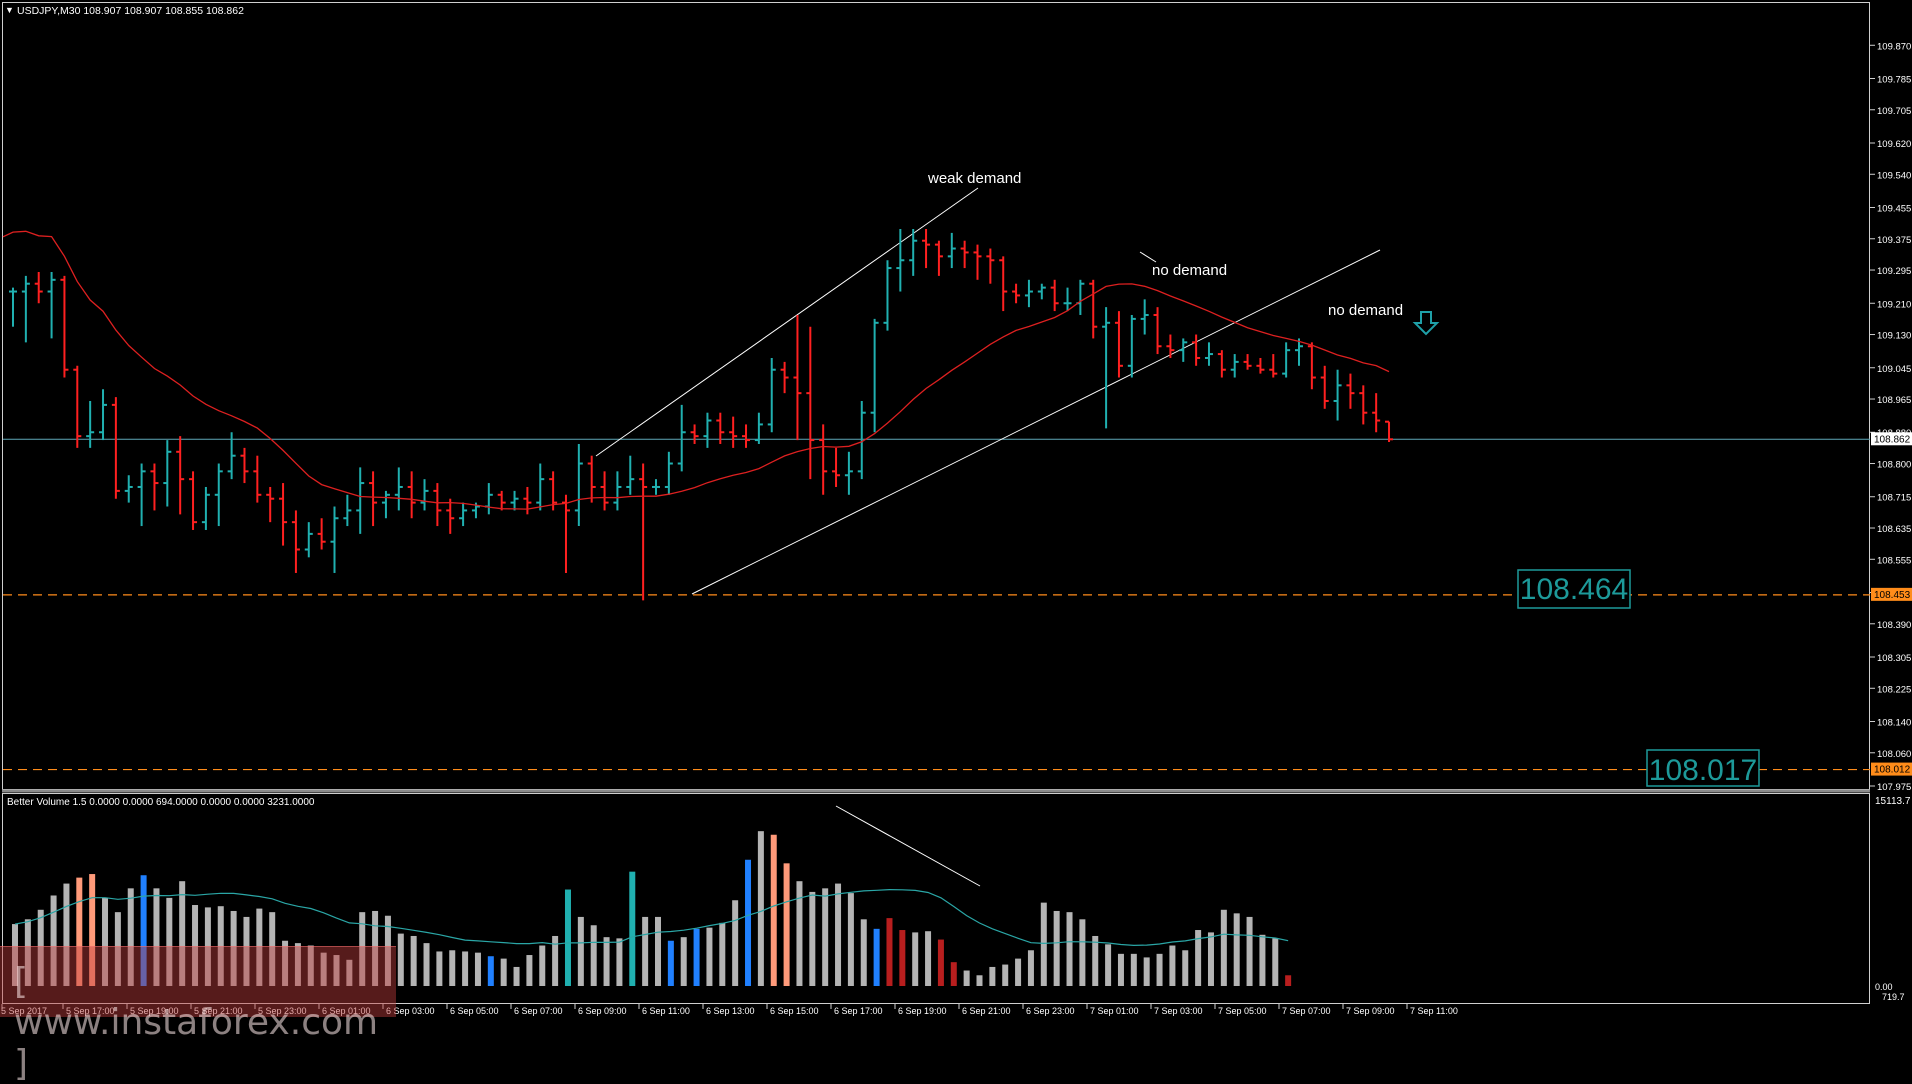  What do you see at coordinates (1434, 1011) in the screenshot?
I see `time-tick-label: 7 Sep 11:00` at bounding box center [1434, 1011].